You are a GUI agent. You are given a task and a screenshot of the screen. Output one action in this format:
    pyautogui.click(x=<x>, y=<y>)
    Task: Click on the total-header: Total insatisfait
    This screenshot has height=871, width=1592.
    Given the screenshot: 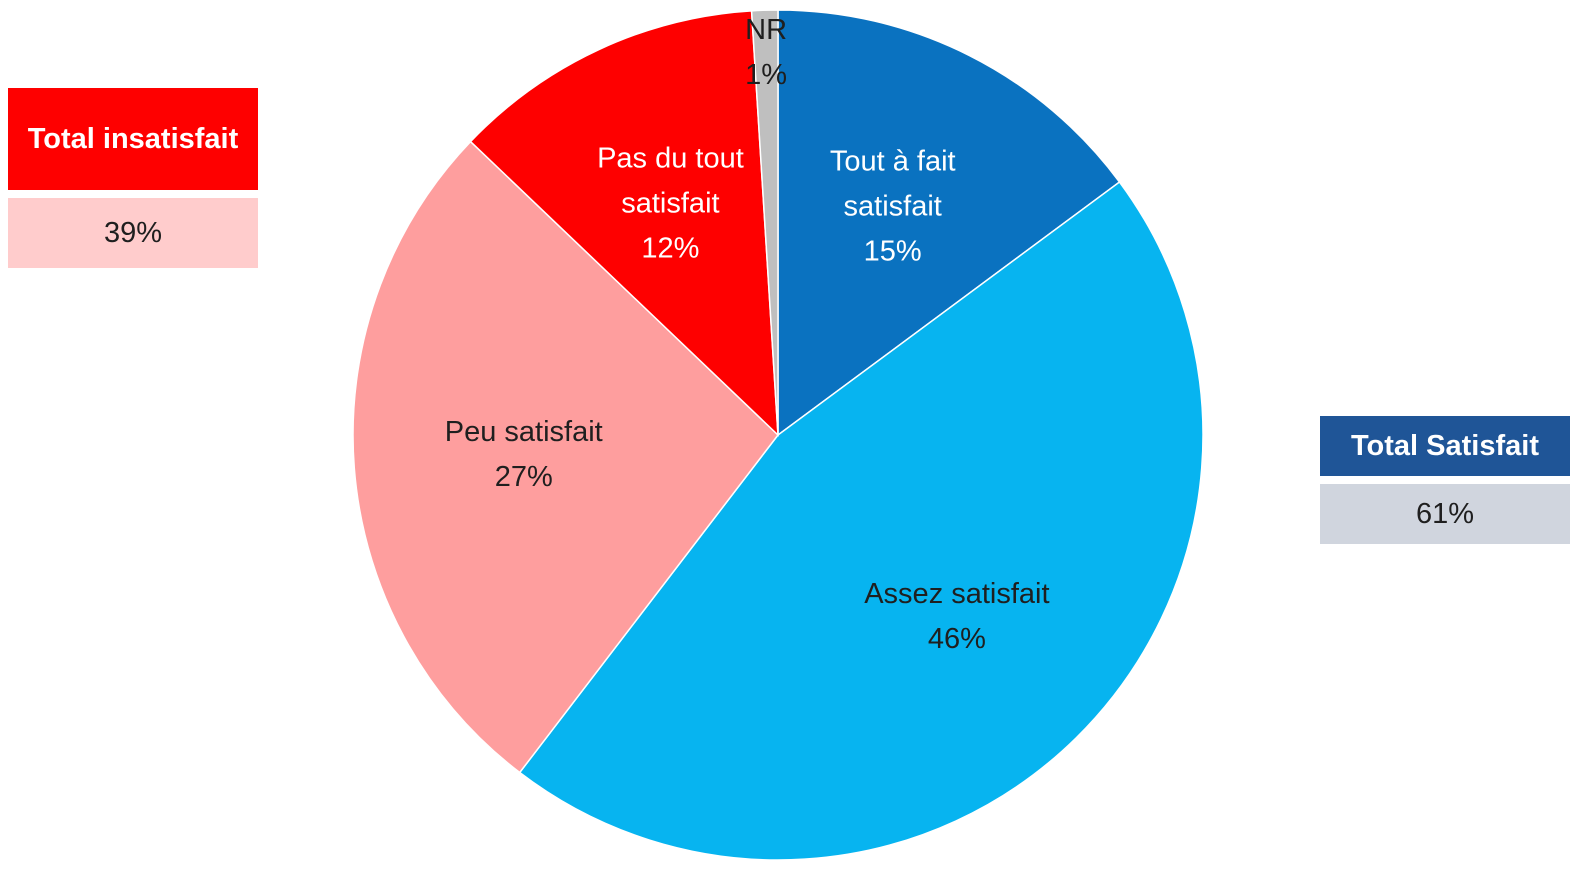 What is the action you would take?
    pyautogui.click(x=133, y=139)
    